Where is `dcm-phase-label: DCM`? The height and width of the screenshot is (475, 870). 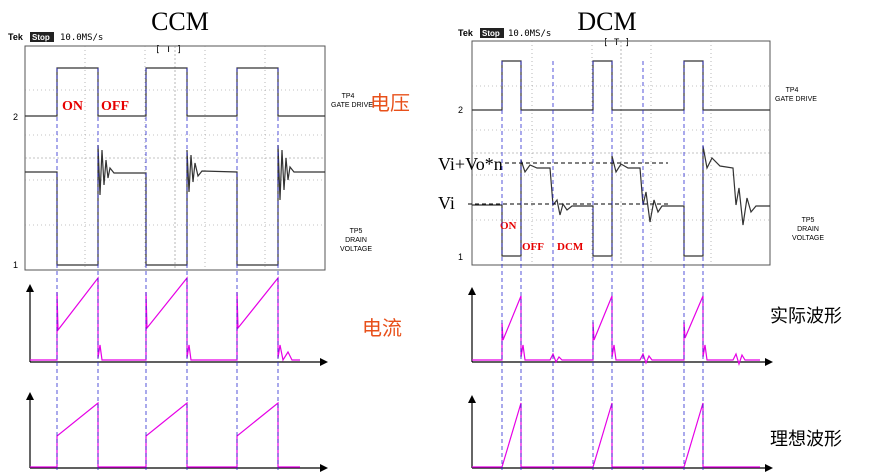 dcm-phase-label: DCM is located at coordinates (570, 247).